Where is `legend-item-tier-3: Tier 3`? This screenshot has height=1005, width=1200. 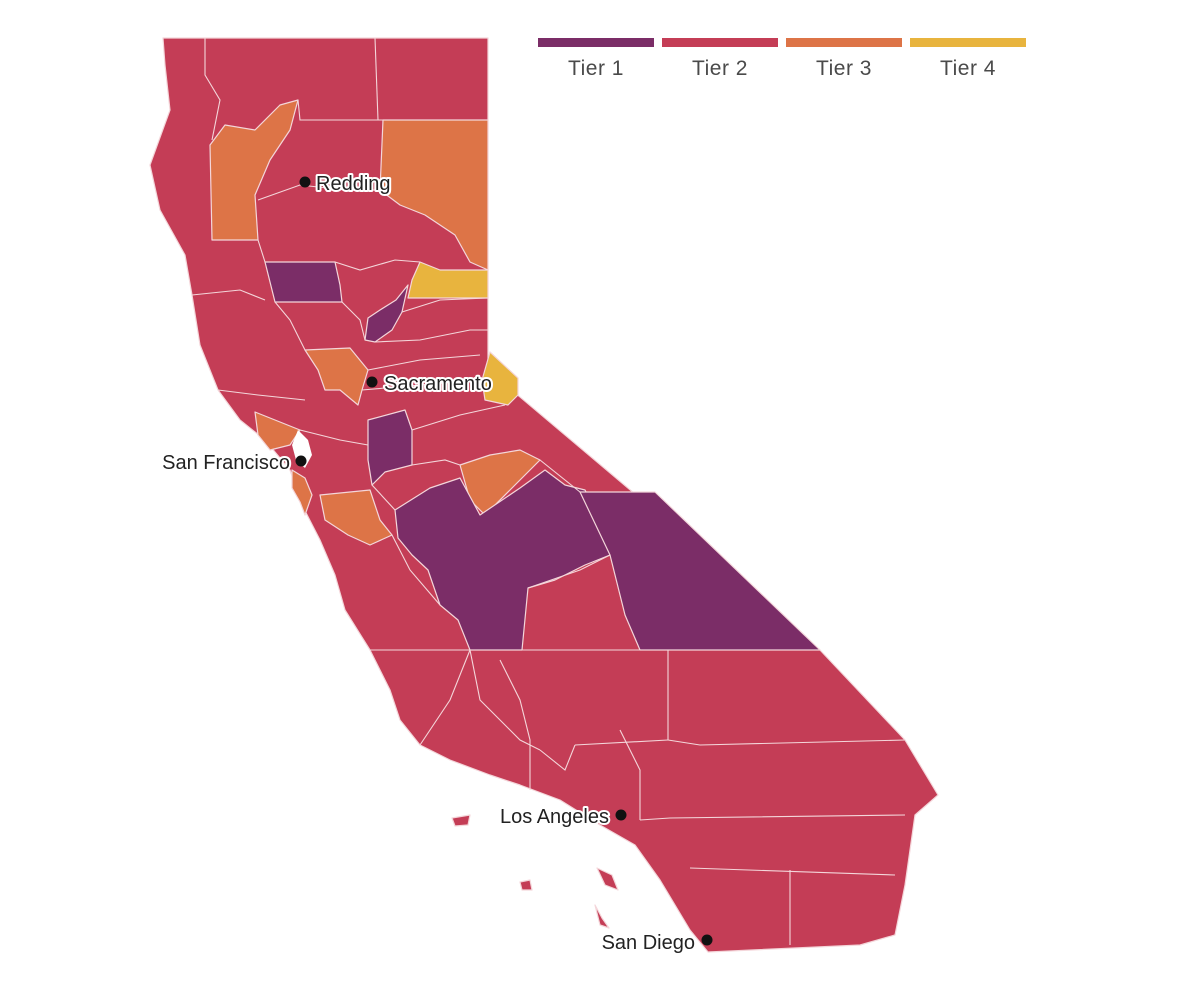 legend-item-tier-3: Tier 3 is located at coordinates (844, 59).